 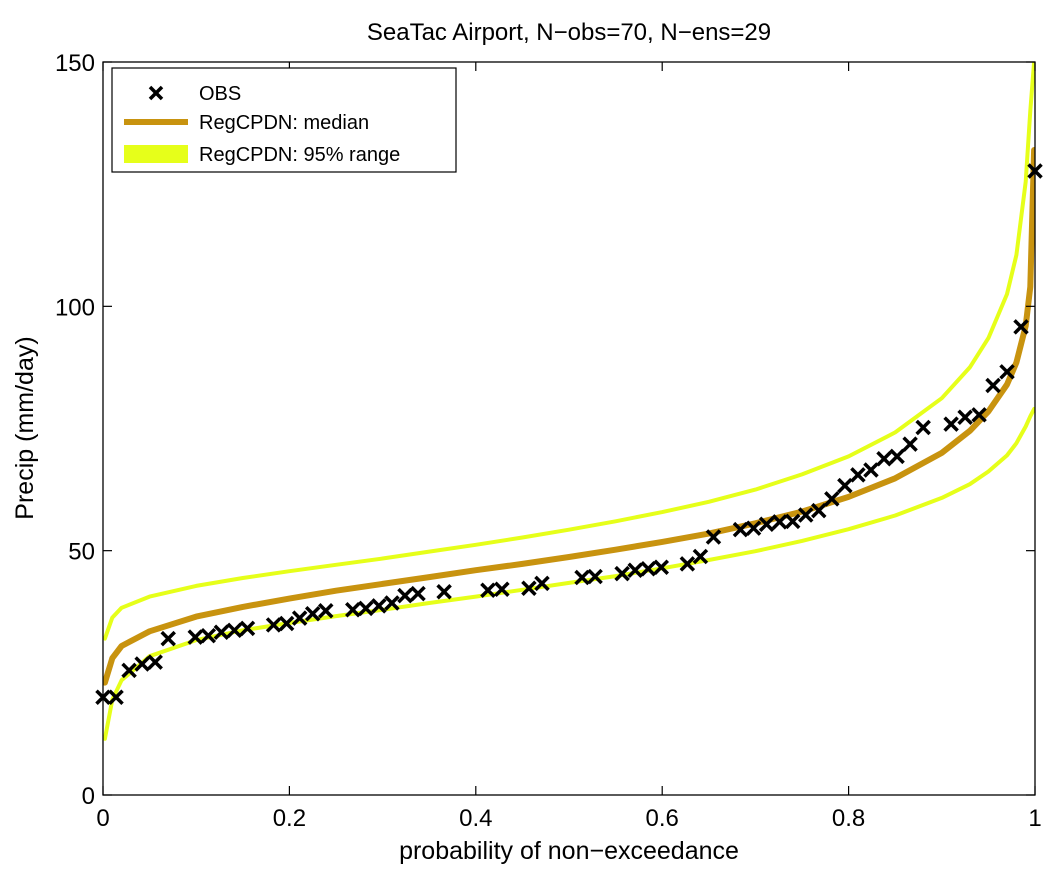 I want to click on chart-title: SeaTac Airport, N−obs=70, N−ens=29, so click(x=569, y=32).